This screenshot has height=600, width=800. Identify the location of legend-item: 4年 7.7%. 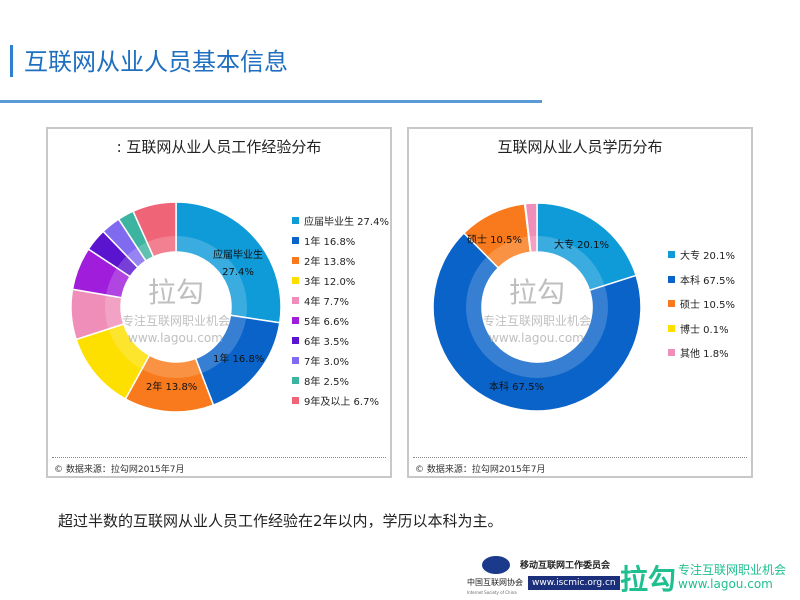
(320, 300).